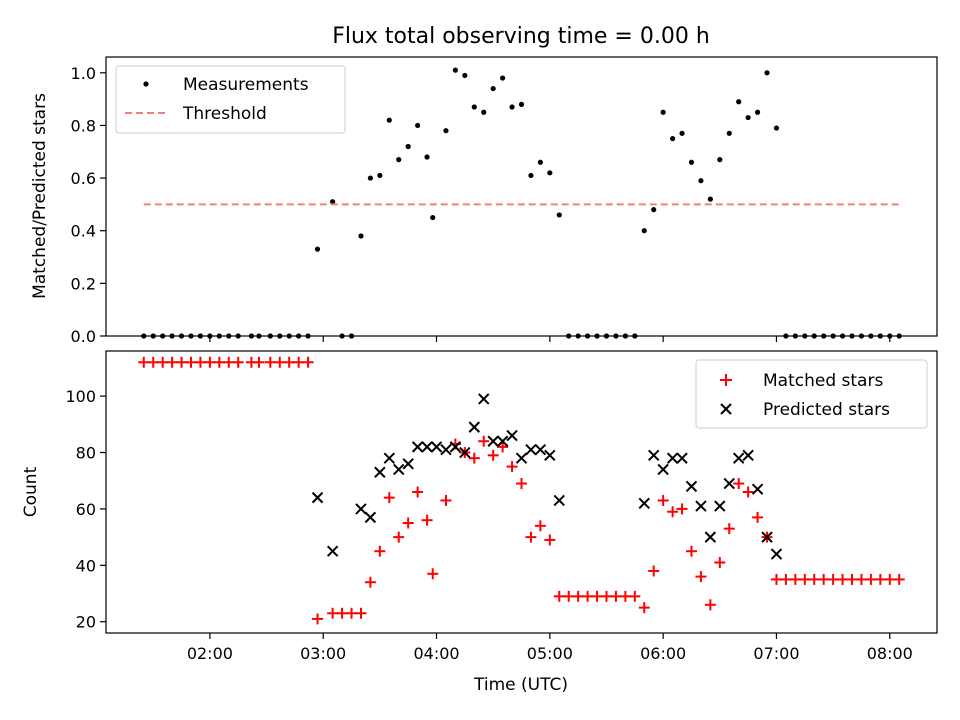 This screenshot has height=720, width=960. Describe the element at coordinates (520, 685) in the screenshot. I see `bottom-x-axis-label: Time (UTC)` at that location.